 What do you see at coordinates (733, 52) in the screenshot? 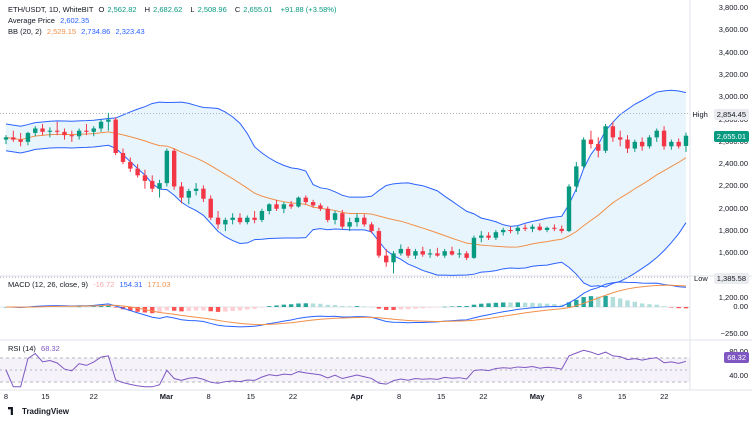
I see `price-axis-tick: 3,400.00` at bounding box center [733, 52].